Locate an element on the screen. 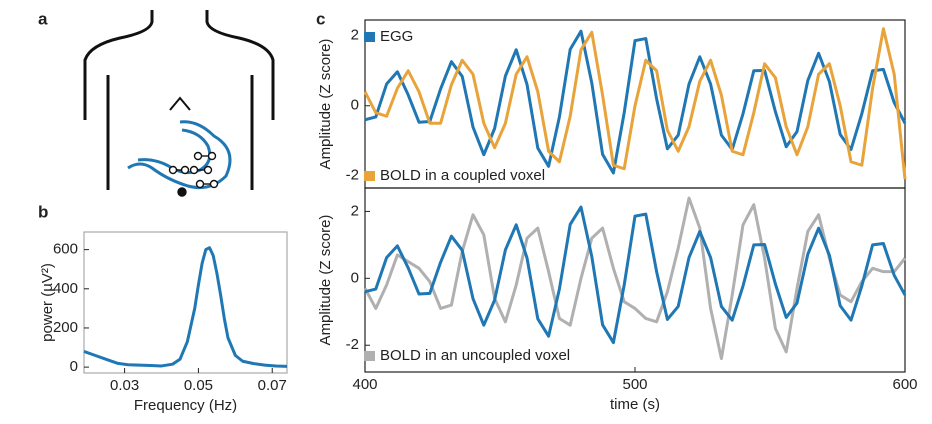  x-tick-label: 0.03 is located at coordinates (124, 385).